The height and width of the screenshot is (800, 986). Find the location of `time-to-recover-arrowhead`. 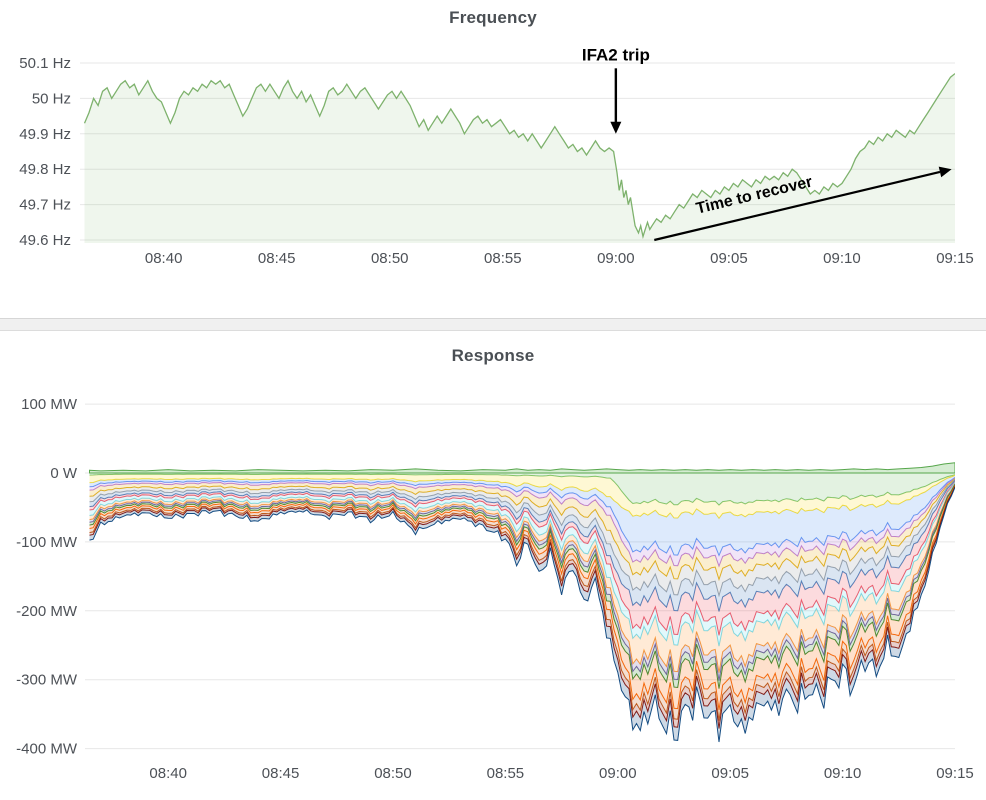

time-to-recover-arrowhead is located at coordinates (945, 172).